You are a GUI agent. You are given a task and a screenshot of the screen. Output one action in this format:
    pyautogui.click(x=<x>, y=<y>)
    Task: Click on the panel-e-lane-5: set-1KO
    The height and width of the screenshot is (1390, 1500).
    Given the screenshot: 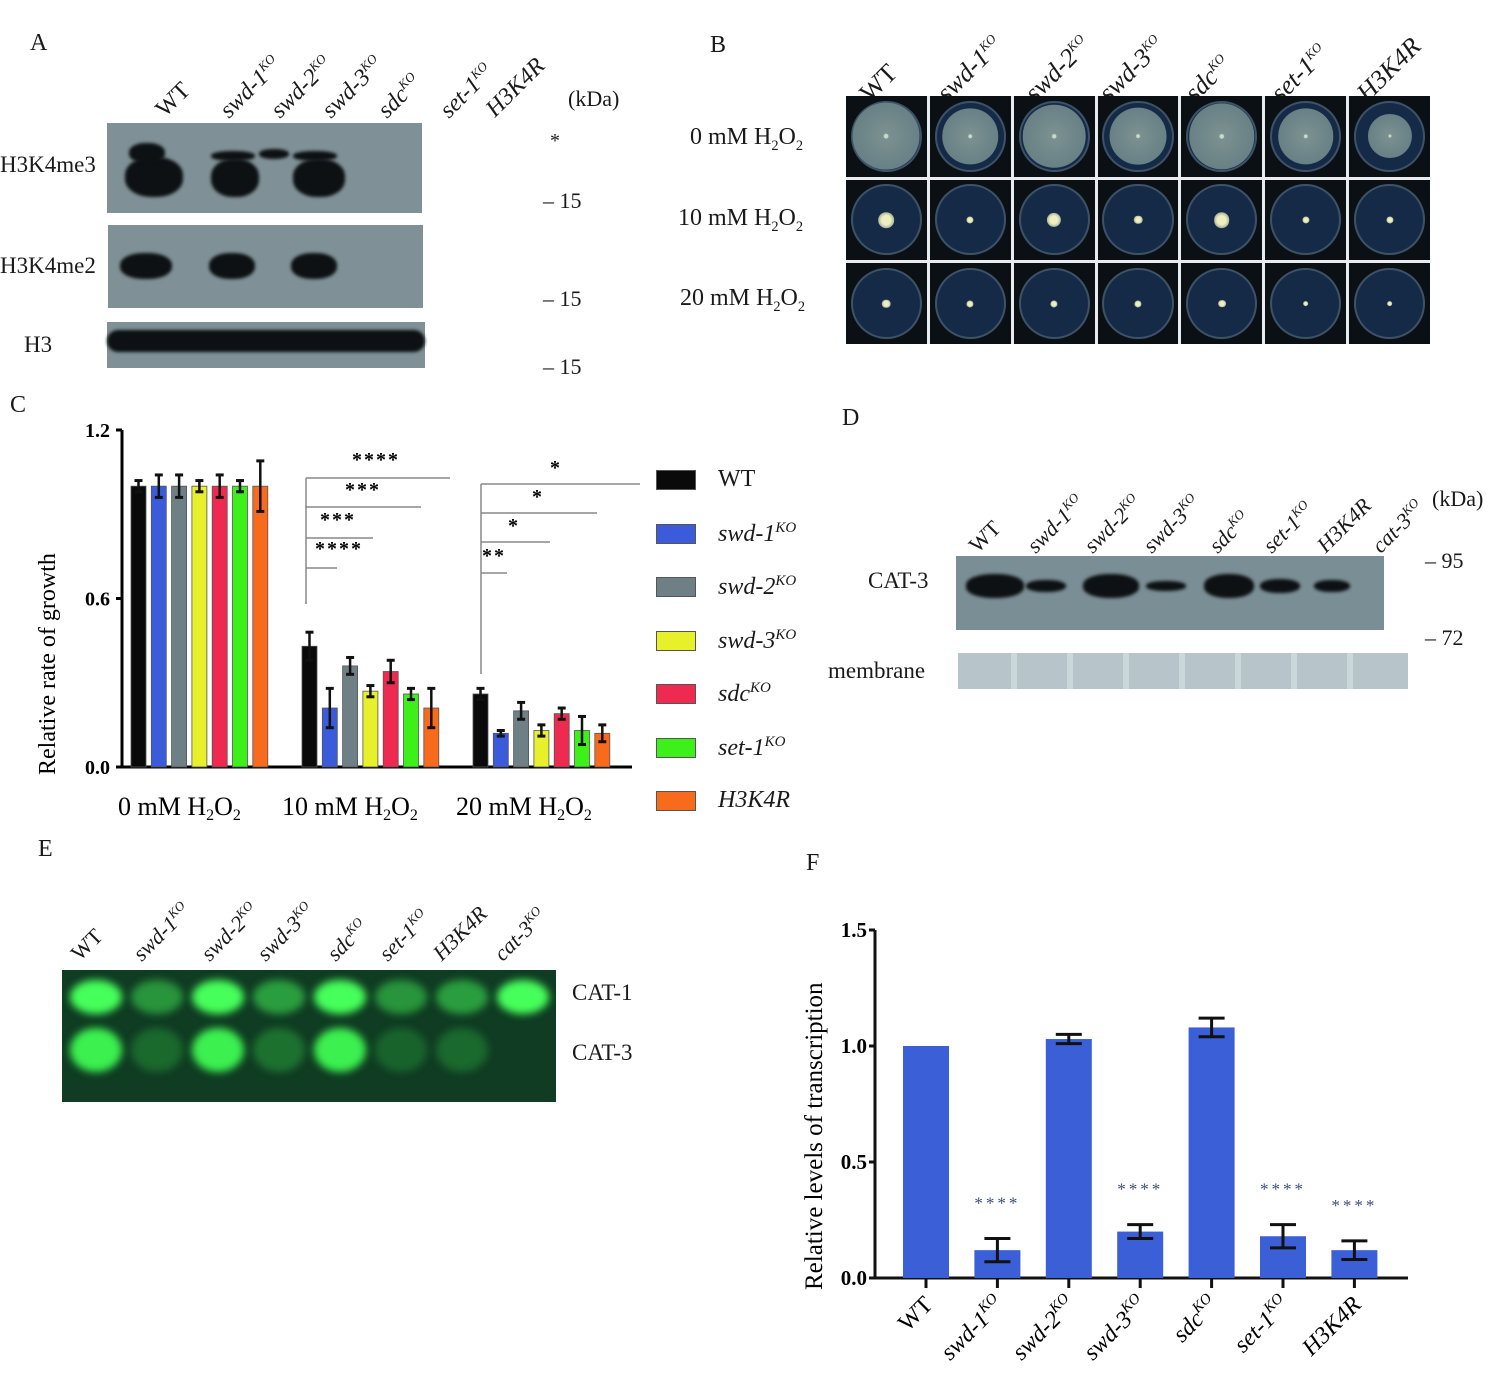 What is the action you would take?
    pyautogui.click(x=400, y=935)
    